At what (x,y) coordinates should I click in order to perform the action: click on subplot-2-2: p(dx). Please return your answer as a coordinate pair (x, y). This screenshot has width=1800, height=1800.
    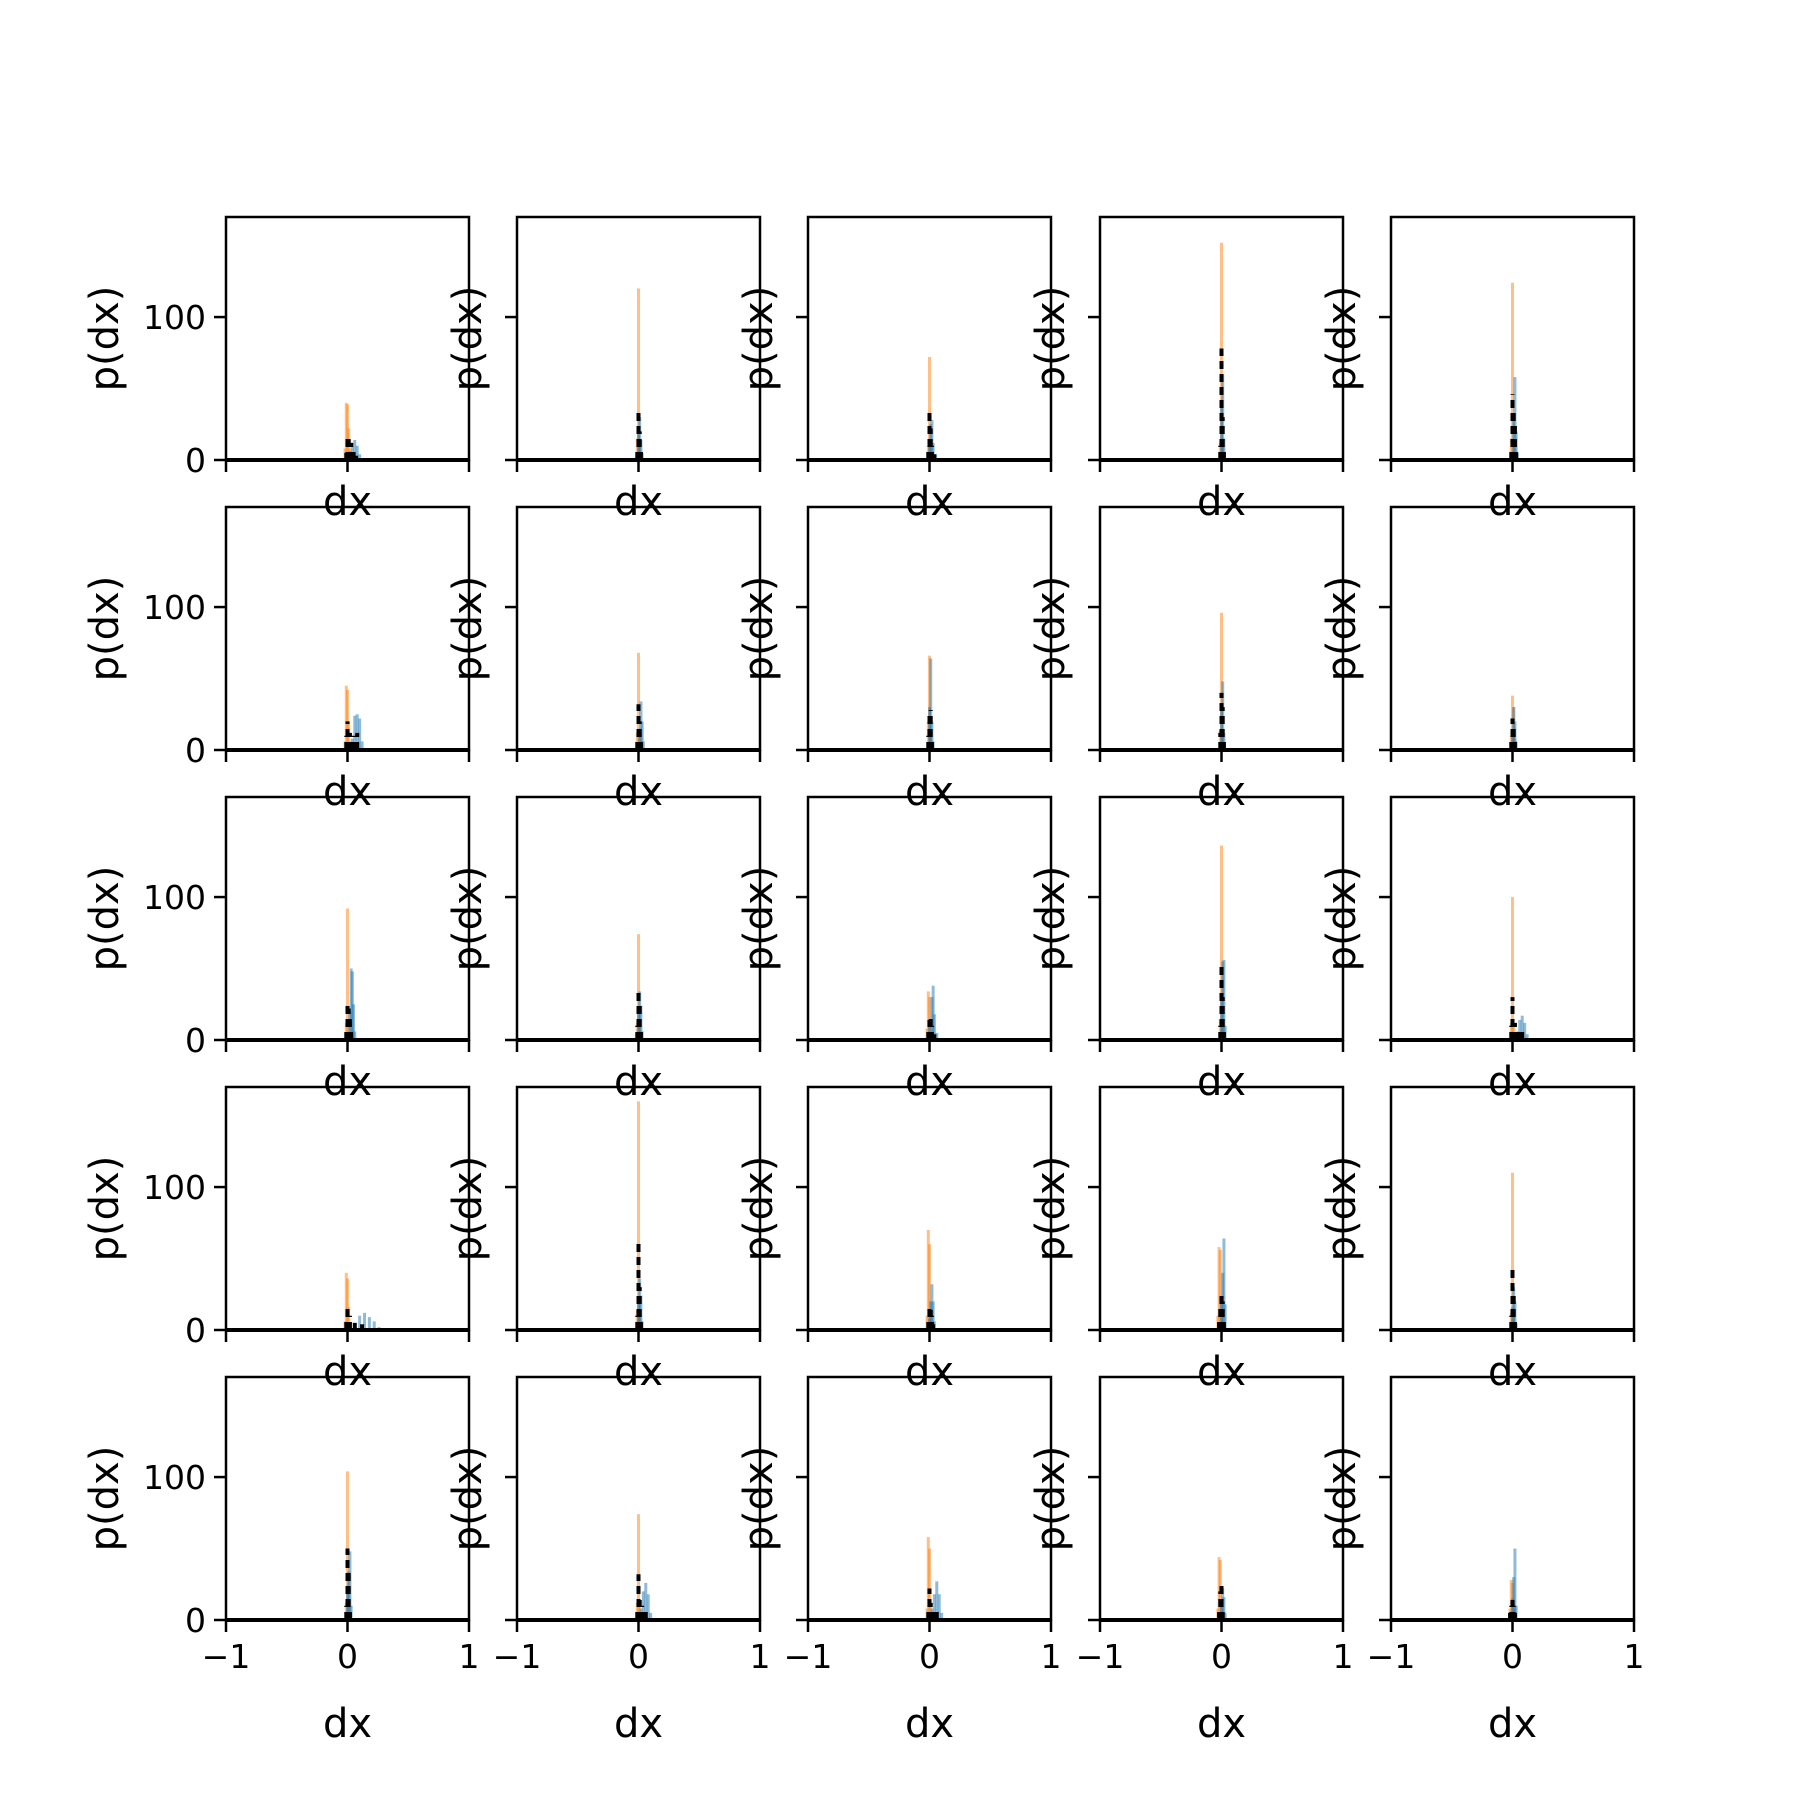
    Looking at the image, I should click on (603, 633).